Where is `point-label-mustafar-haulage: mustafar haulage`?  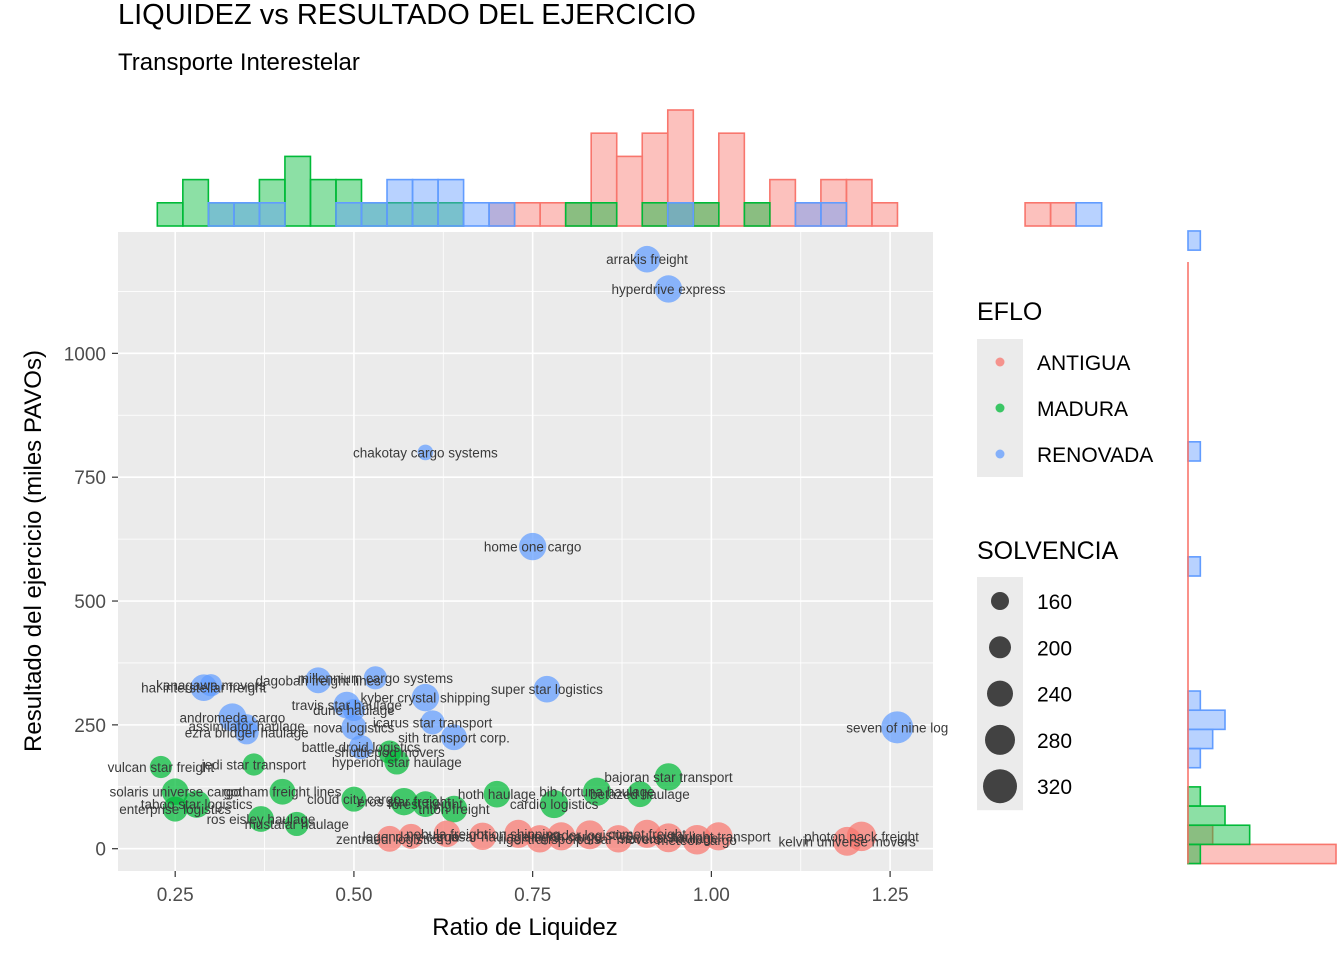 point-label-mustafar-haulage: mustafar haulage is located at coordinates (297, 824).